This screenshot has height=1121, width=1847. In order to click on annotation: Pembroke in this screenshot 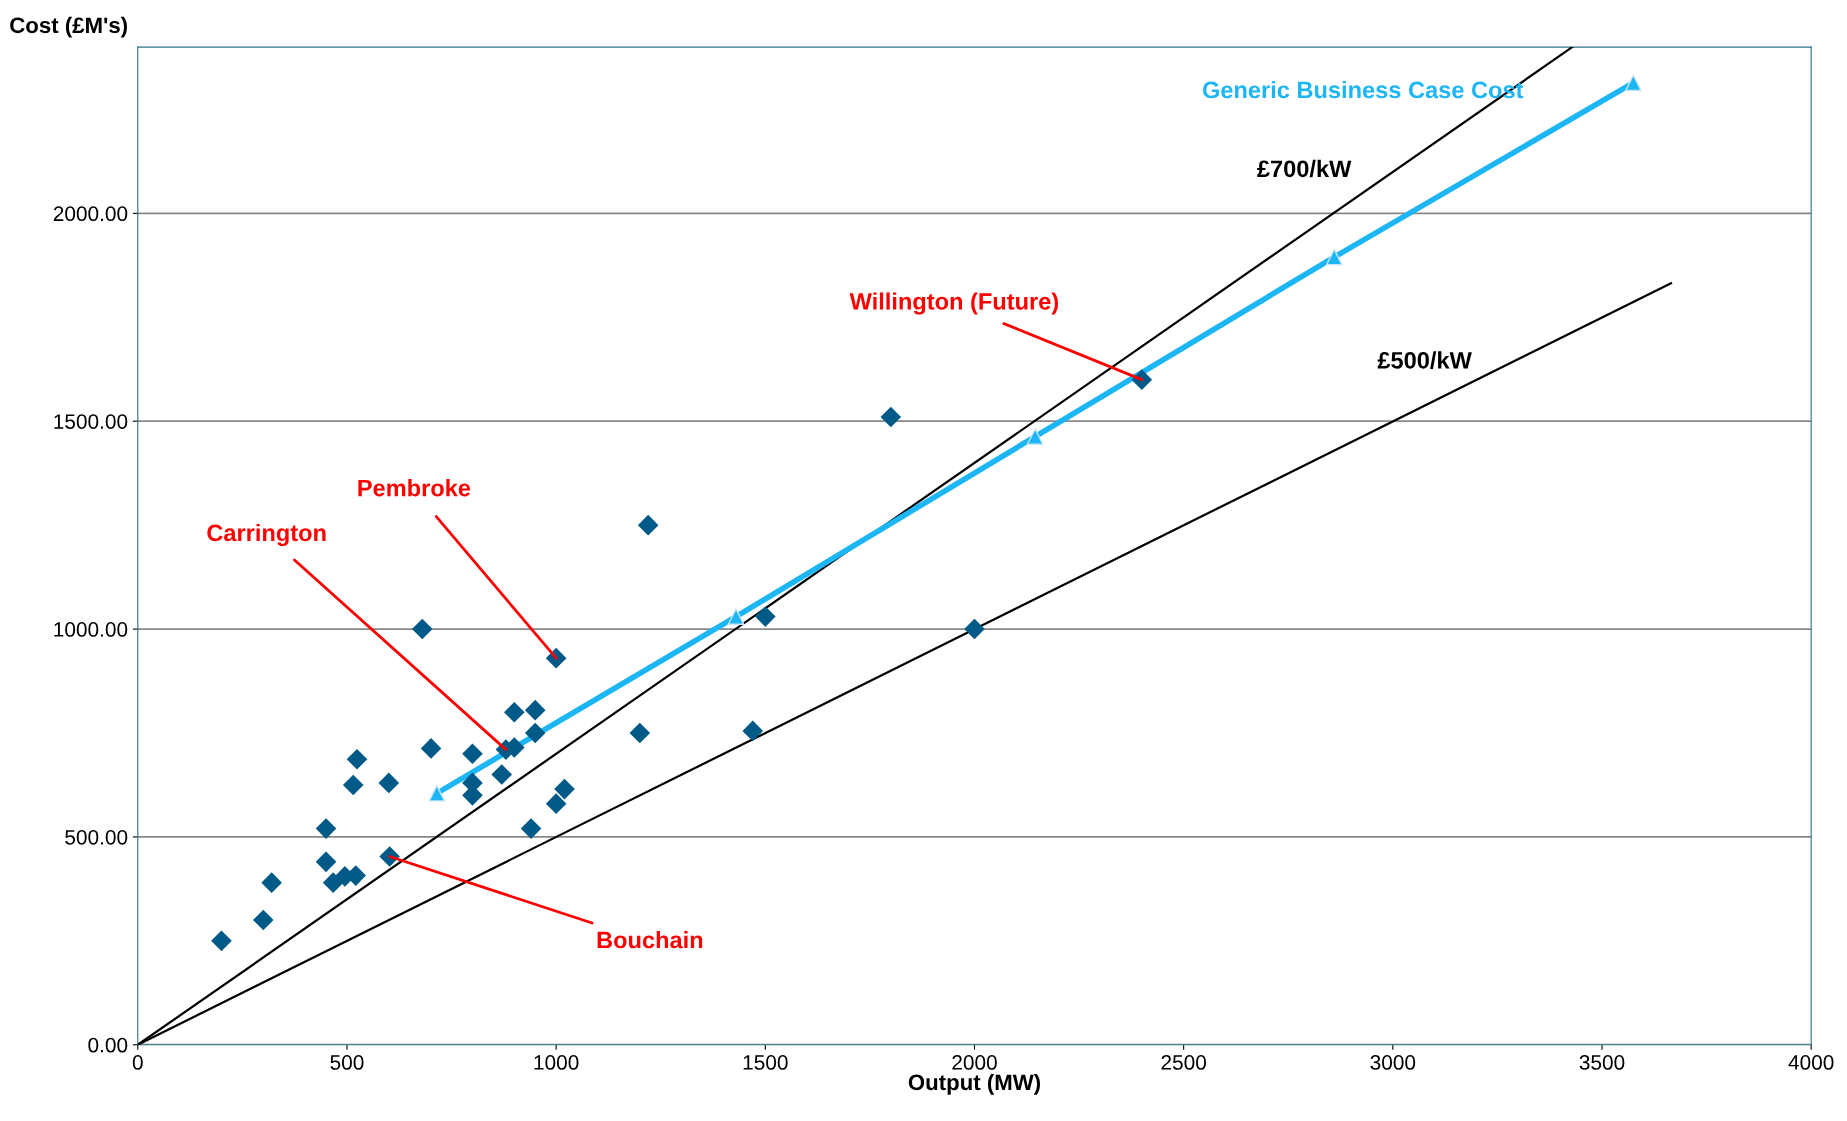, I will do `click(414, 488)`.